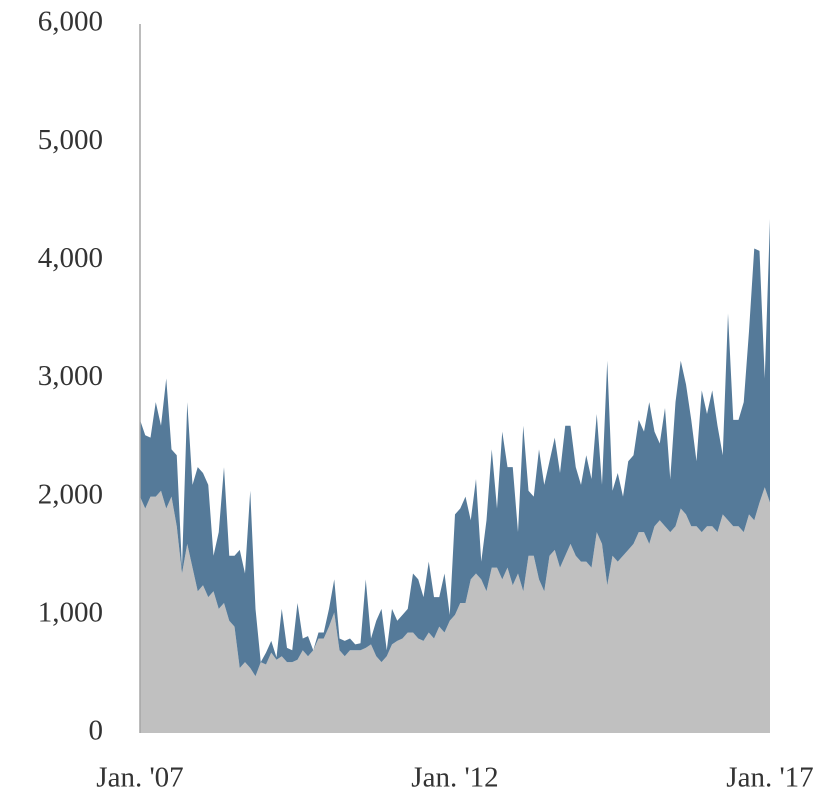  What do you see at coordinates (70, 22) in the screenshot?
I see `y-tick-label: 6,000` at bounding box center [70, 22].